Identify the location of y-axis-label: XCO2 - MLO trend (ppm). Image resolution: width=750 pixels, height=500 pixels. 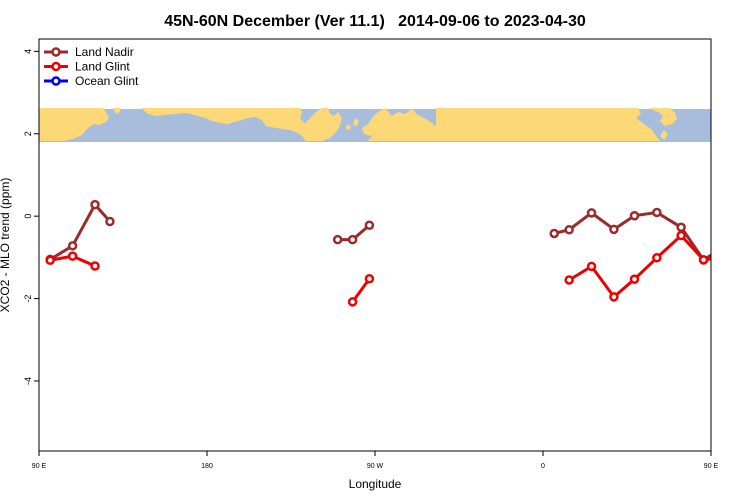
(6, 245).